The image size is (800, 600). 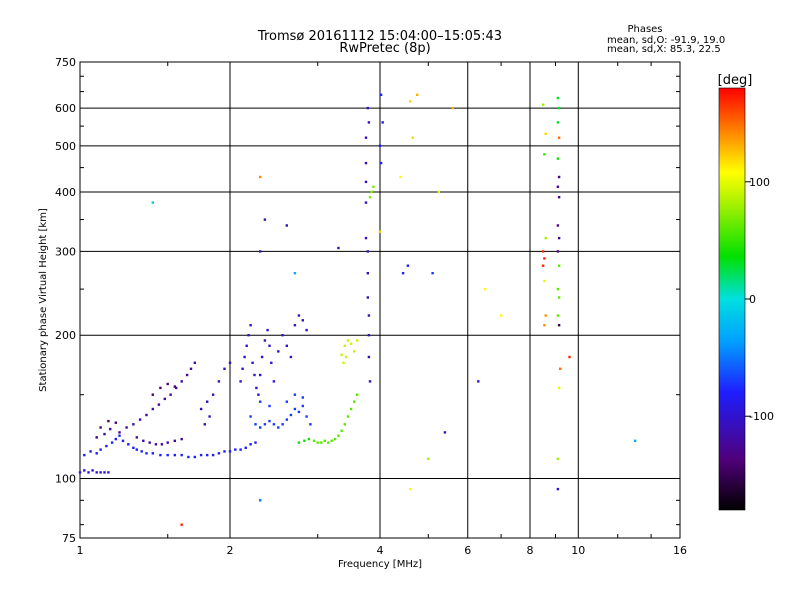 I want to click on chart-title: Tromsø 20161112 15:04:00–15:05:43, so click(x=379, y=36).